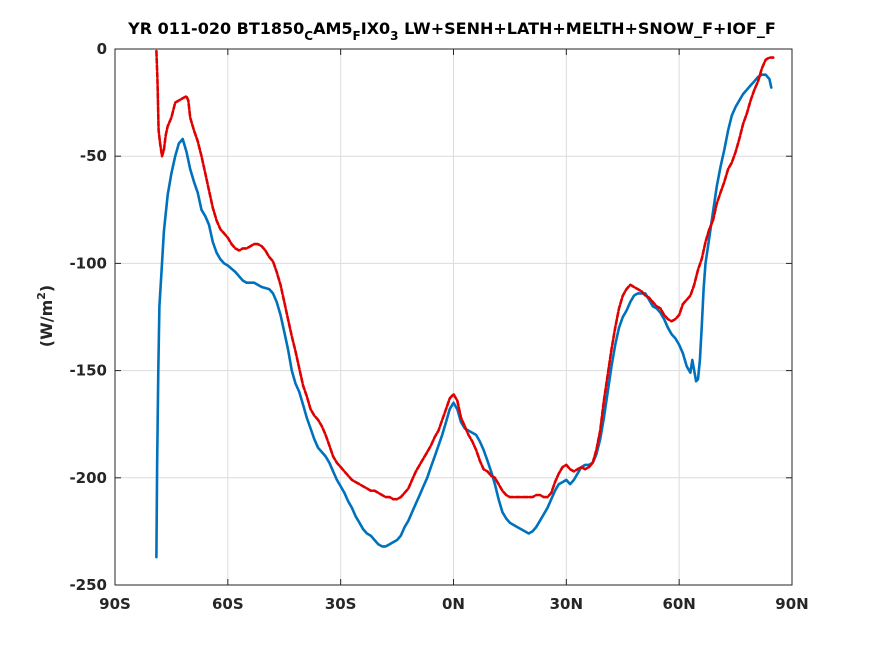 This screenshot has height=656, width=875. What do you see at coordinates (88, 263) in the screenshot?
I see `y-tick-label: -100` at bounding box center [88, 263].